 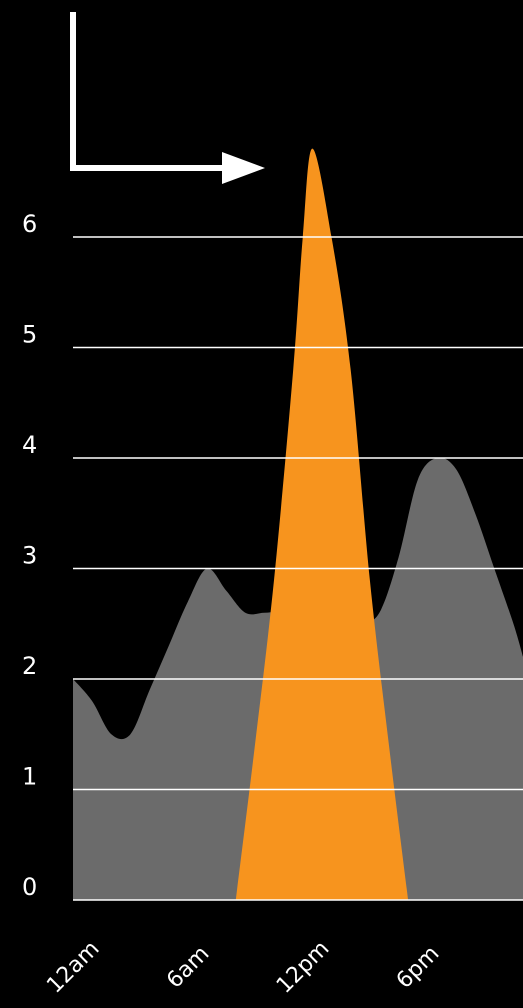 What do you see at coordinates (418, 967) in the screenshot?
I see `x-tick-label: 6pm` at bounding box center [418, 967].